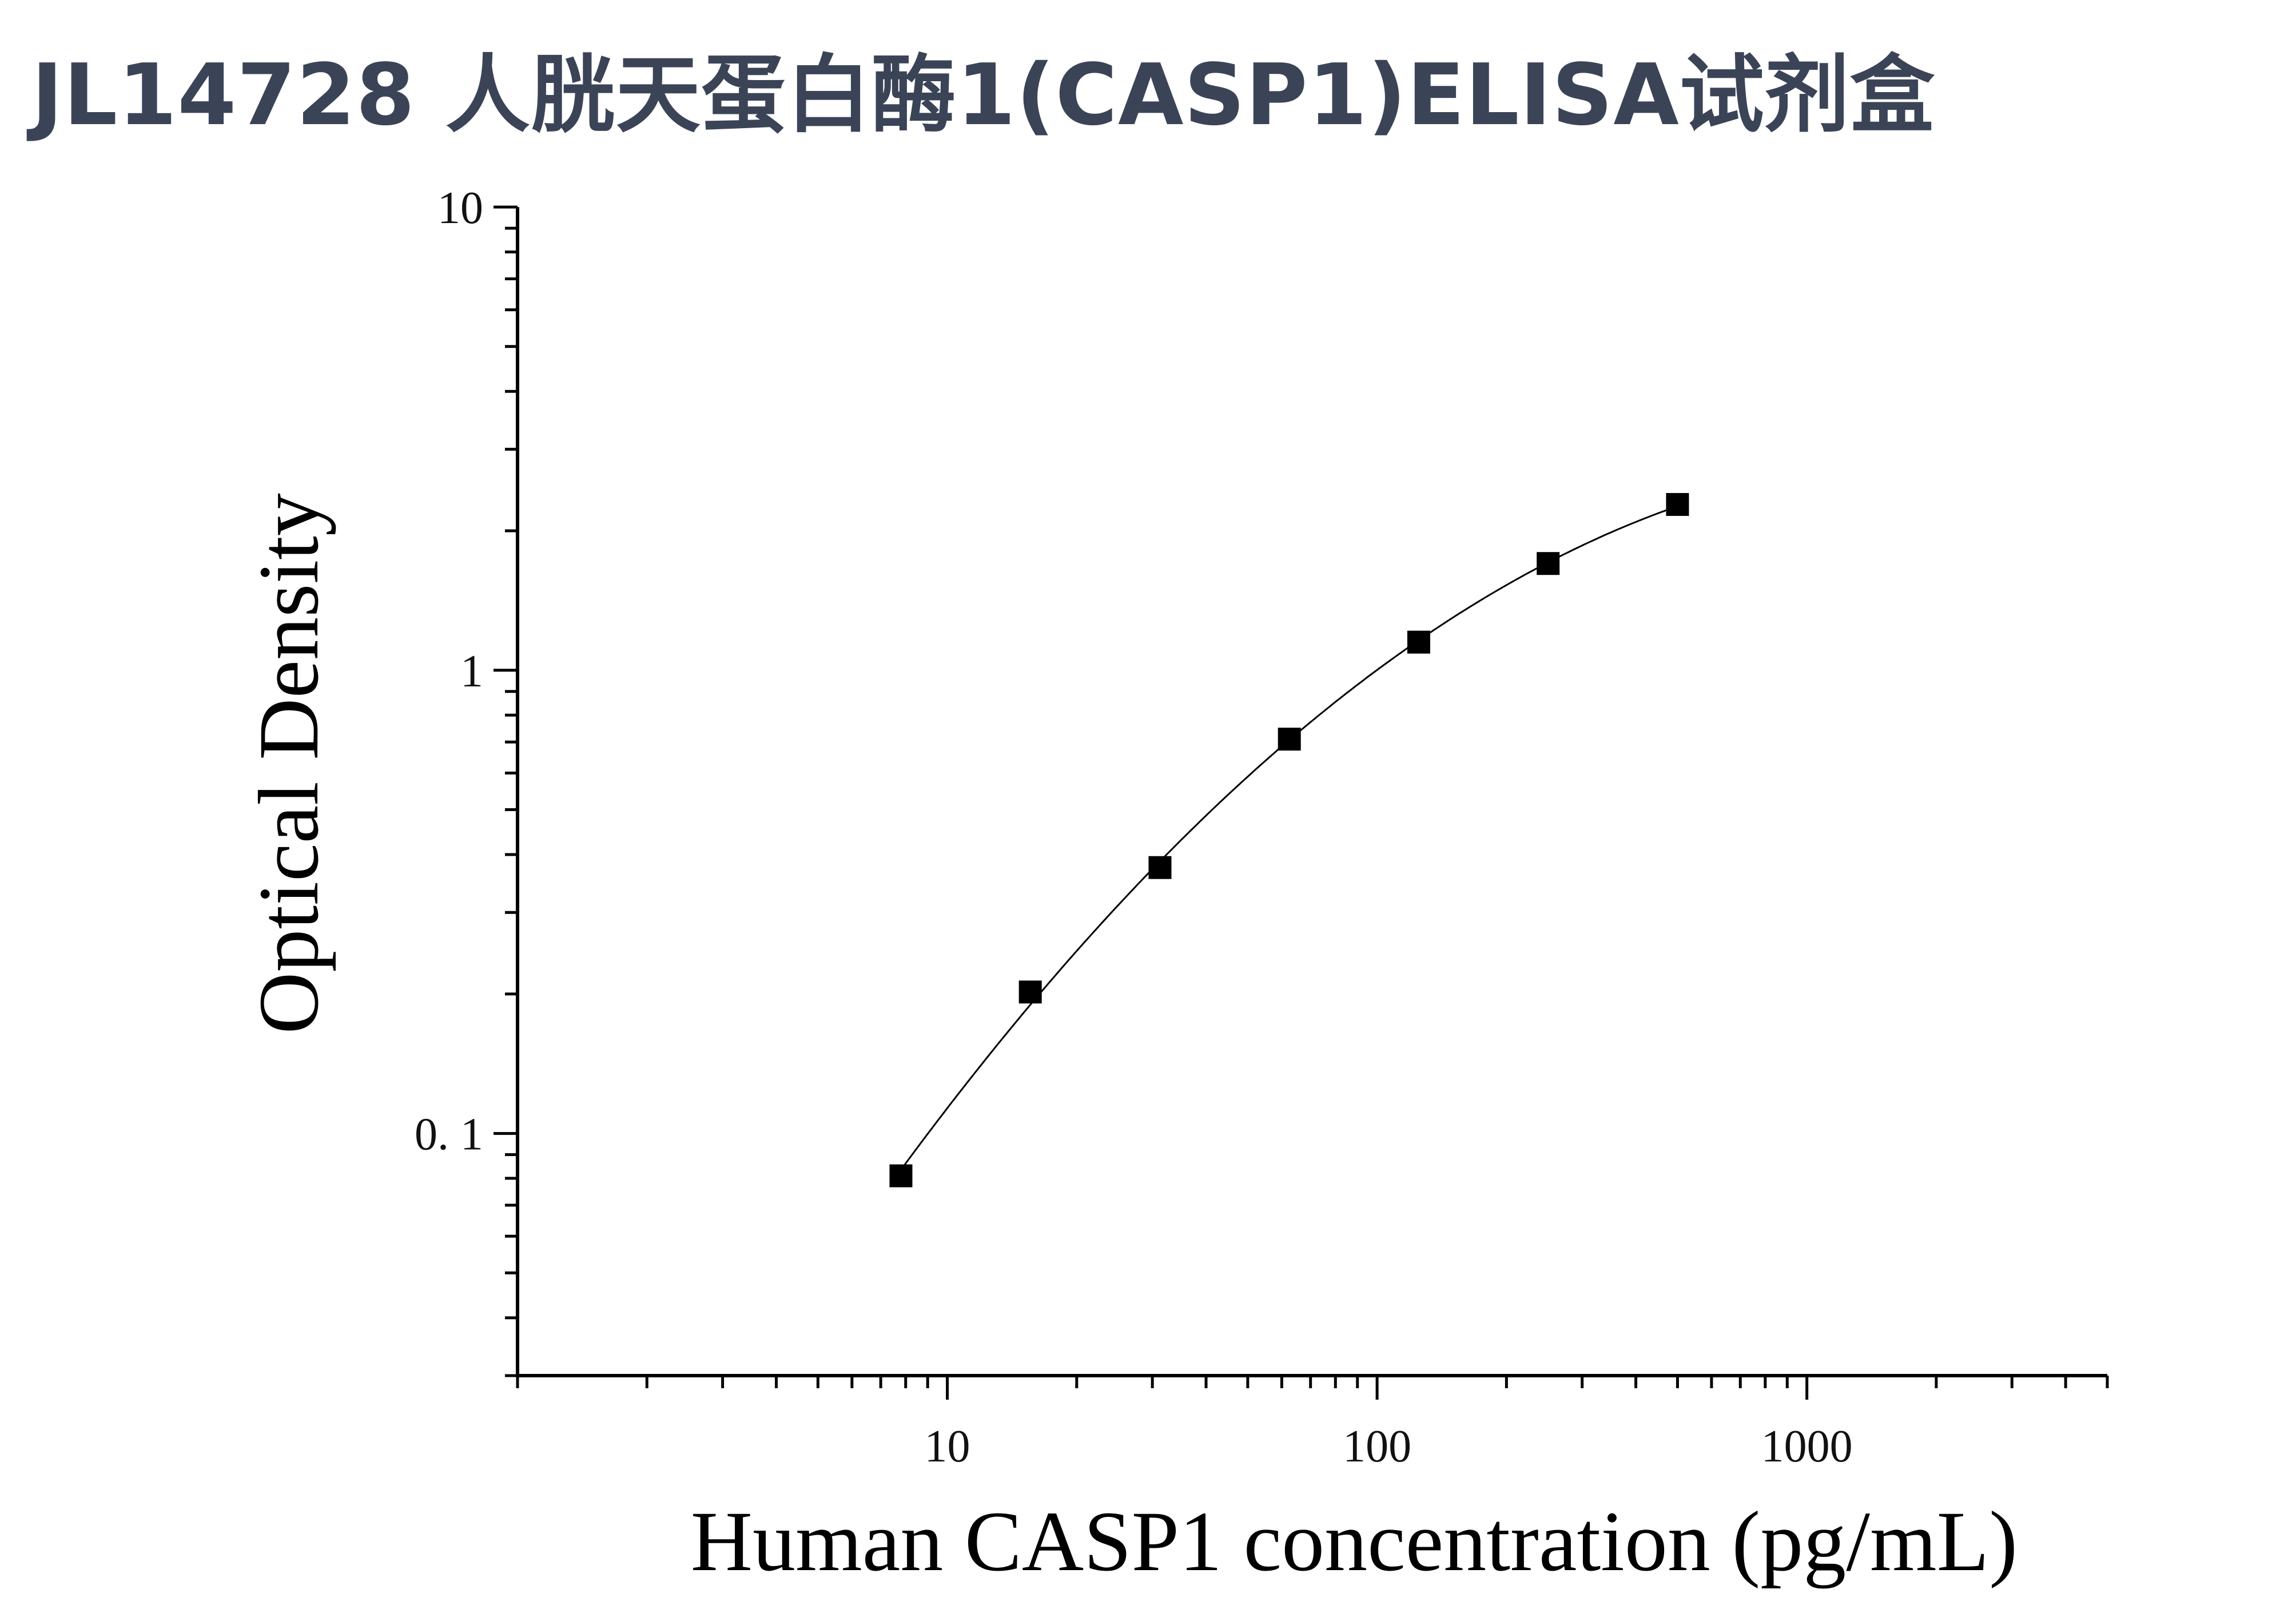  What do you see at coordinates (1377, 1446) in the screenshot?
I see `x-tick-label: 100` at bounding box center [1377, 1446].